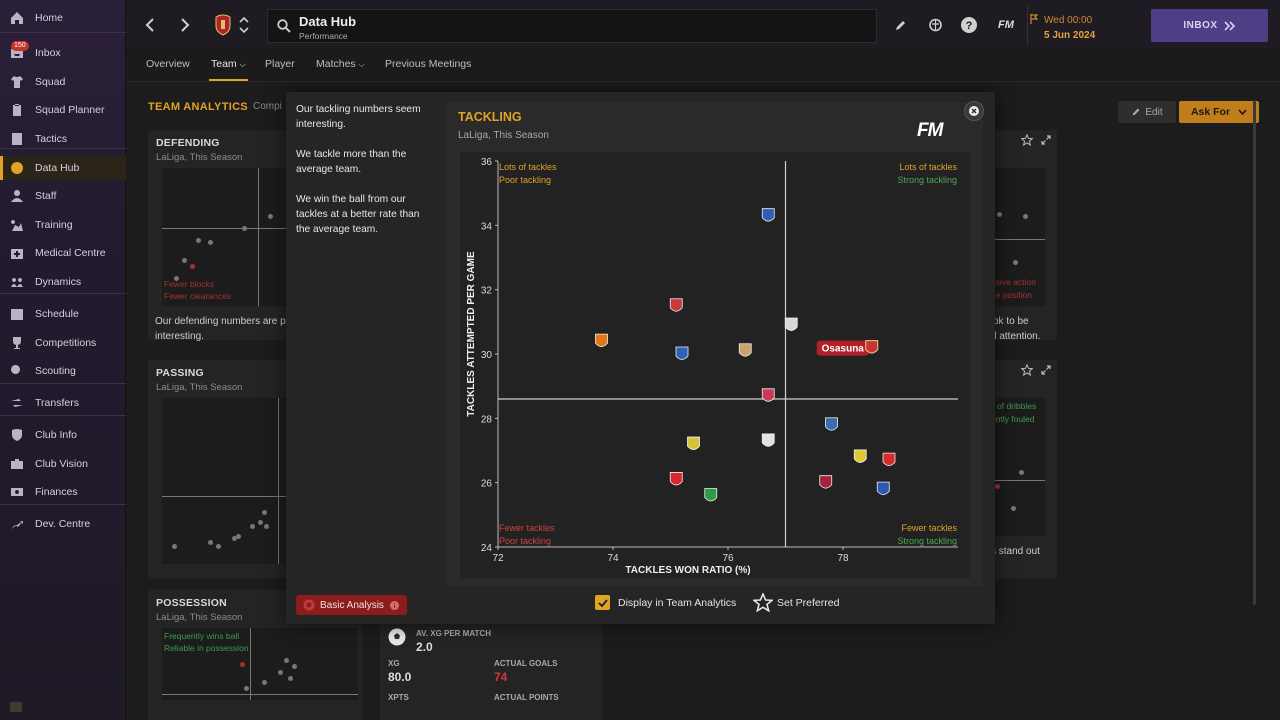 The width and height of the screenshot is (1280, 720). I want to click on display-in-team-analytics-checkbox: Display in Team Analytics, so click(665, 602).